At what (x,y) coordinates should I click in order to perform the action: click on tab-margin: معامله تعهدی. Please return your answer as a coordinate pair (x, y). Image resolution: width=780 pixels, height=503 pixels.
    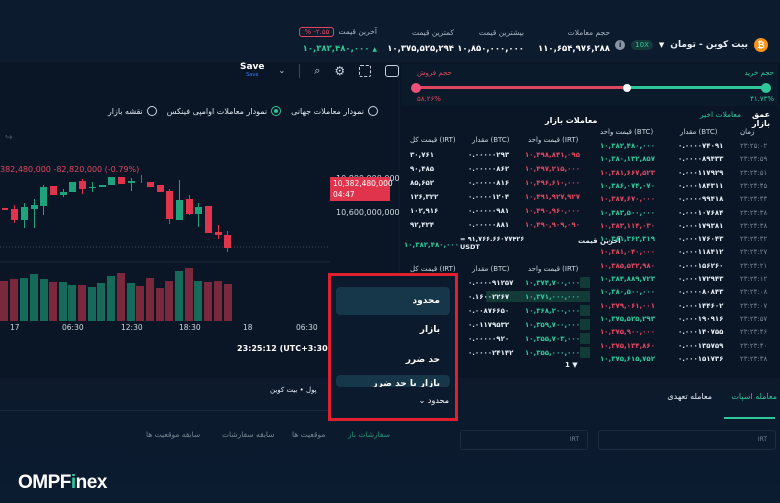
    Looking at the image, I should click on (689, 396).